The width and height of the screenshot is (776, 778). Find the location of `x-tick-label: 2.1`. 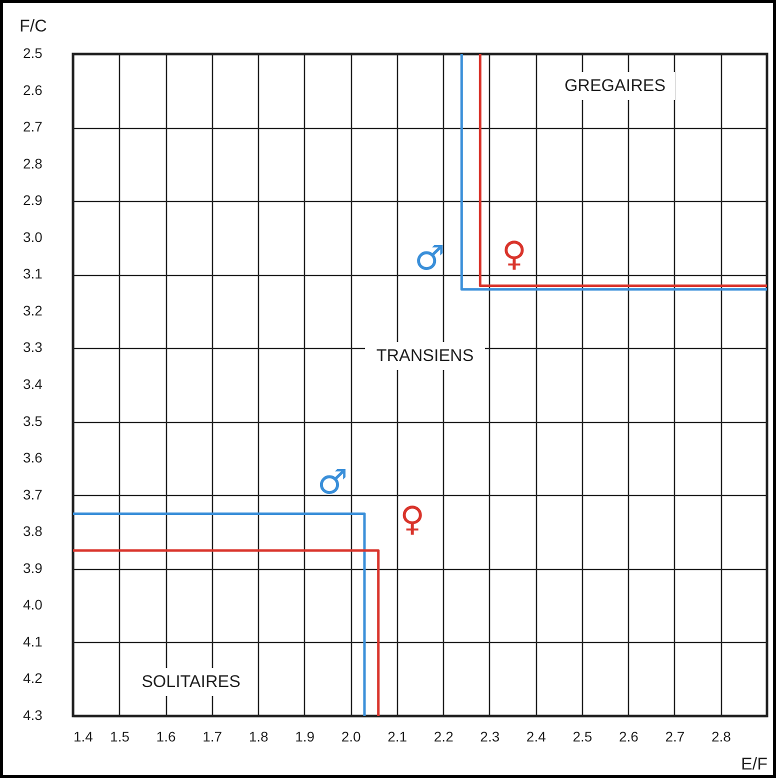

x-tick-label: 2.1 is located at coordinates (398, 736).